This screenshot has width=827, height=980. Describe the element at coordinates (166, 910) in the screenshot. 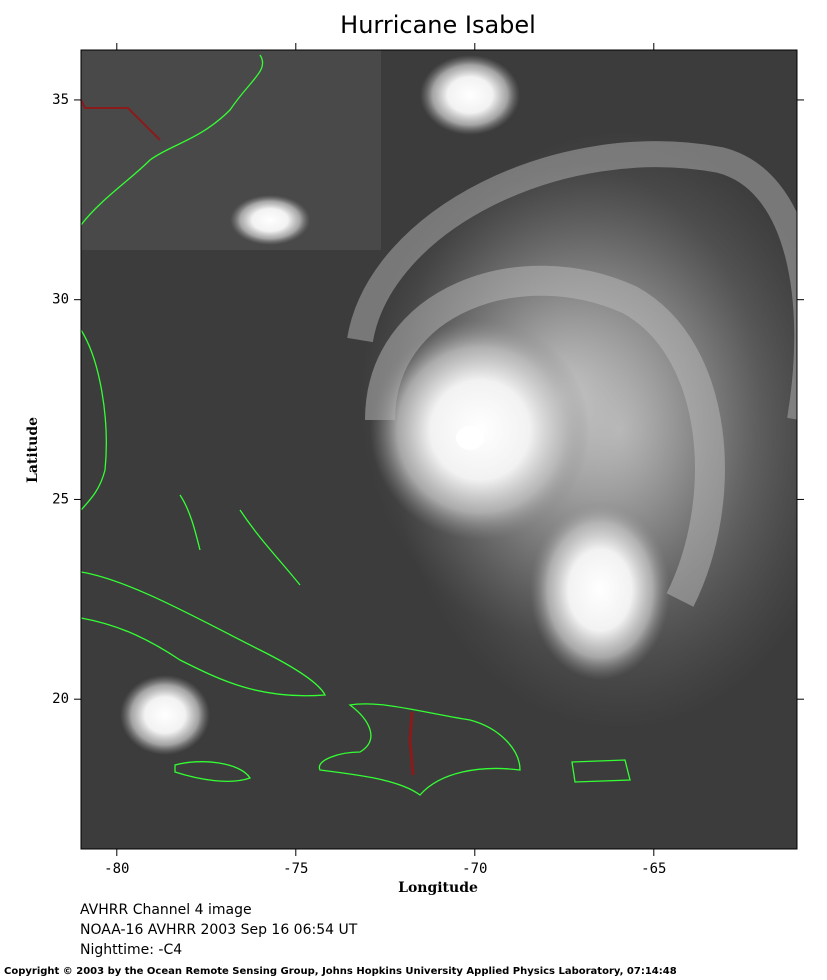

I see `caption-line: AVHRR Channel 4 image` at that location.